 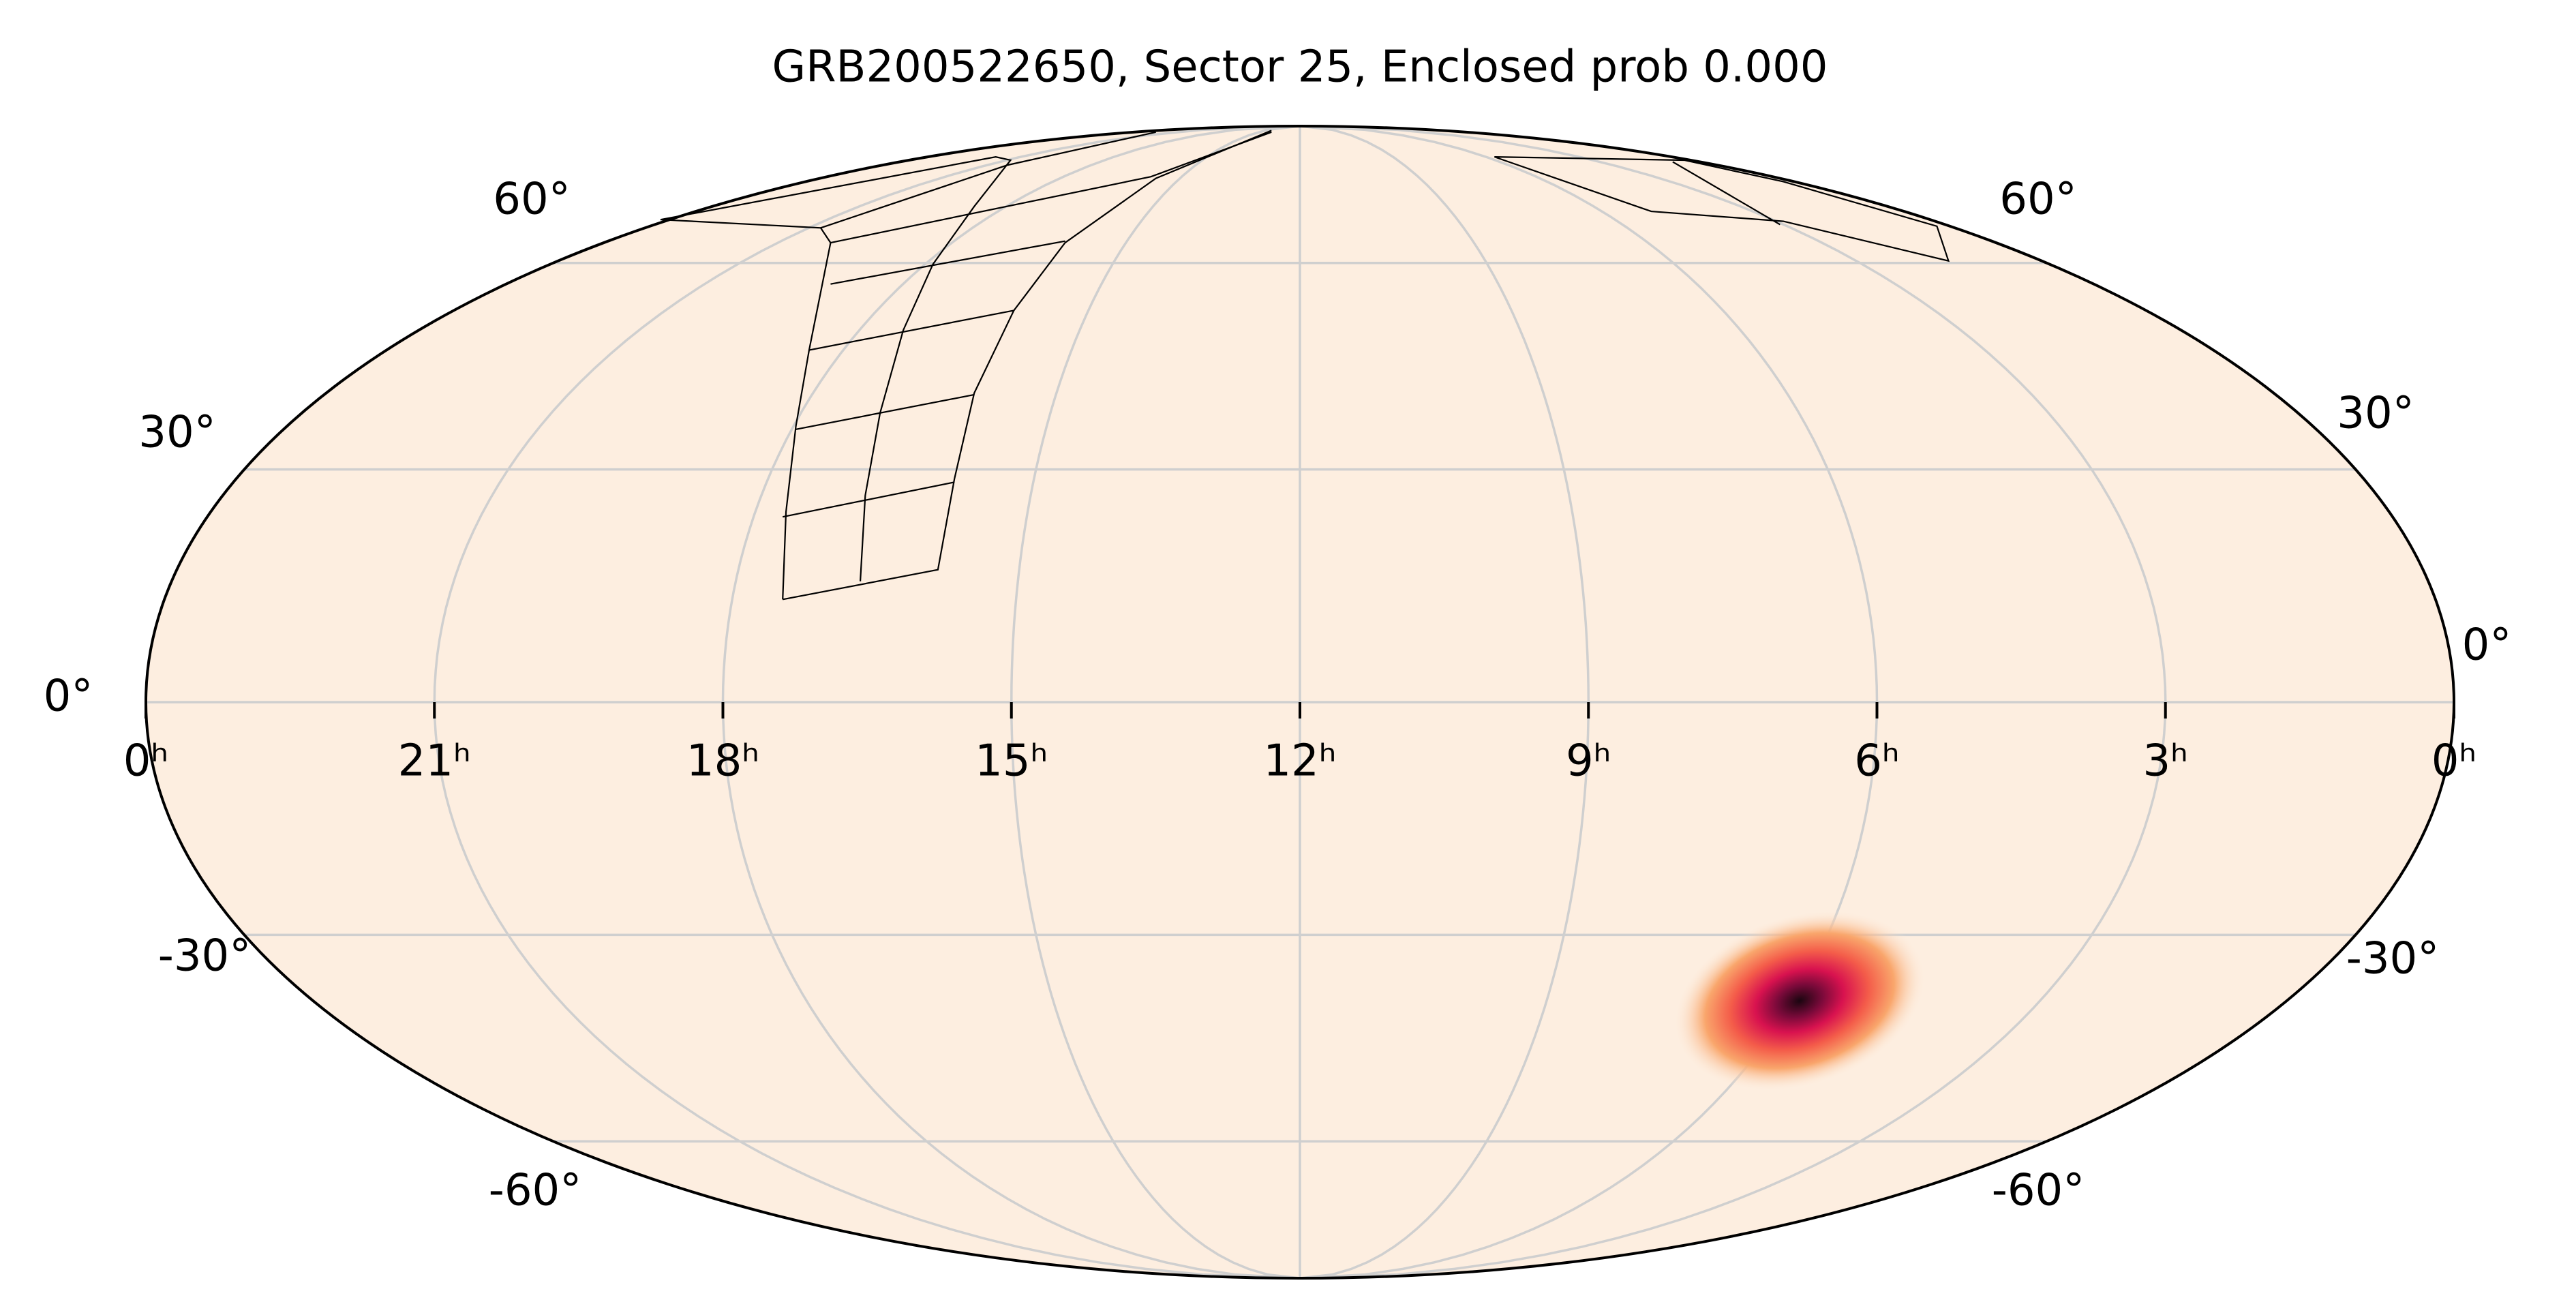 What do you see at coordinates (1799, 1000) in the screenshot?
I see `probability-region` at bounding box center [1799, 1000].